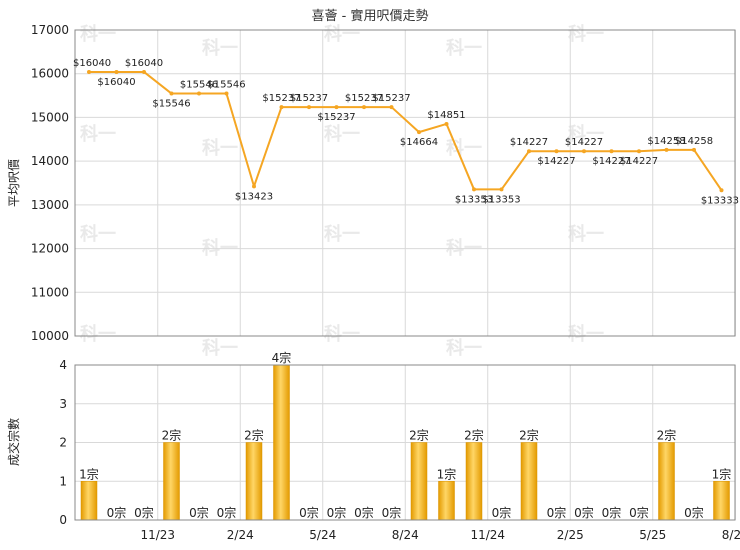 The width and height of the screenshot is (740, 550). I want to click on price-y-tick-label: 14000, so click(50, 161).